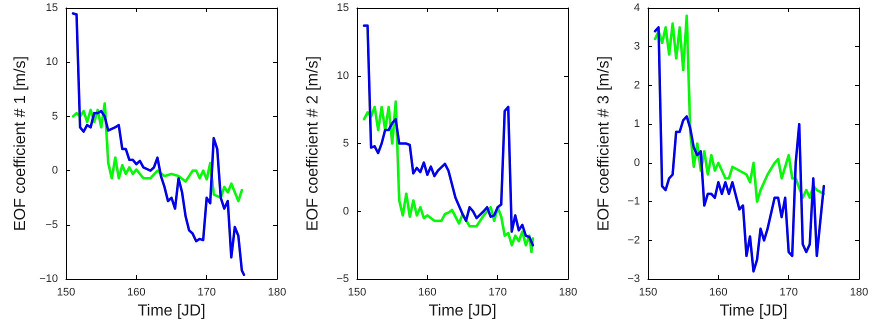 This screenshot has height=324, width=873. Describe the element at coordinates (313, 143) in the screenshot. I see `y-axis-title: EOF coefficient # 2 [m/s]` at that location.